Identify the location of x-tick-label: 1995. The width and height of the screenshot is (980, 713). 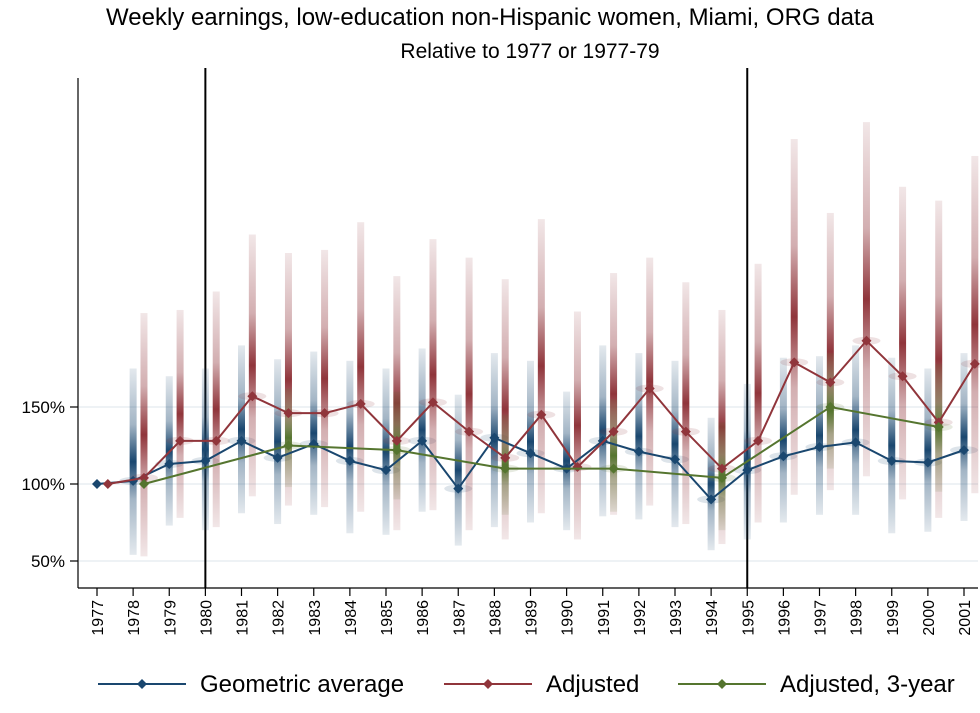
(748, 618).